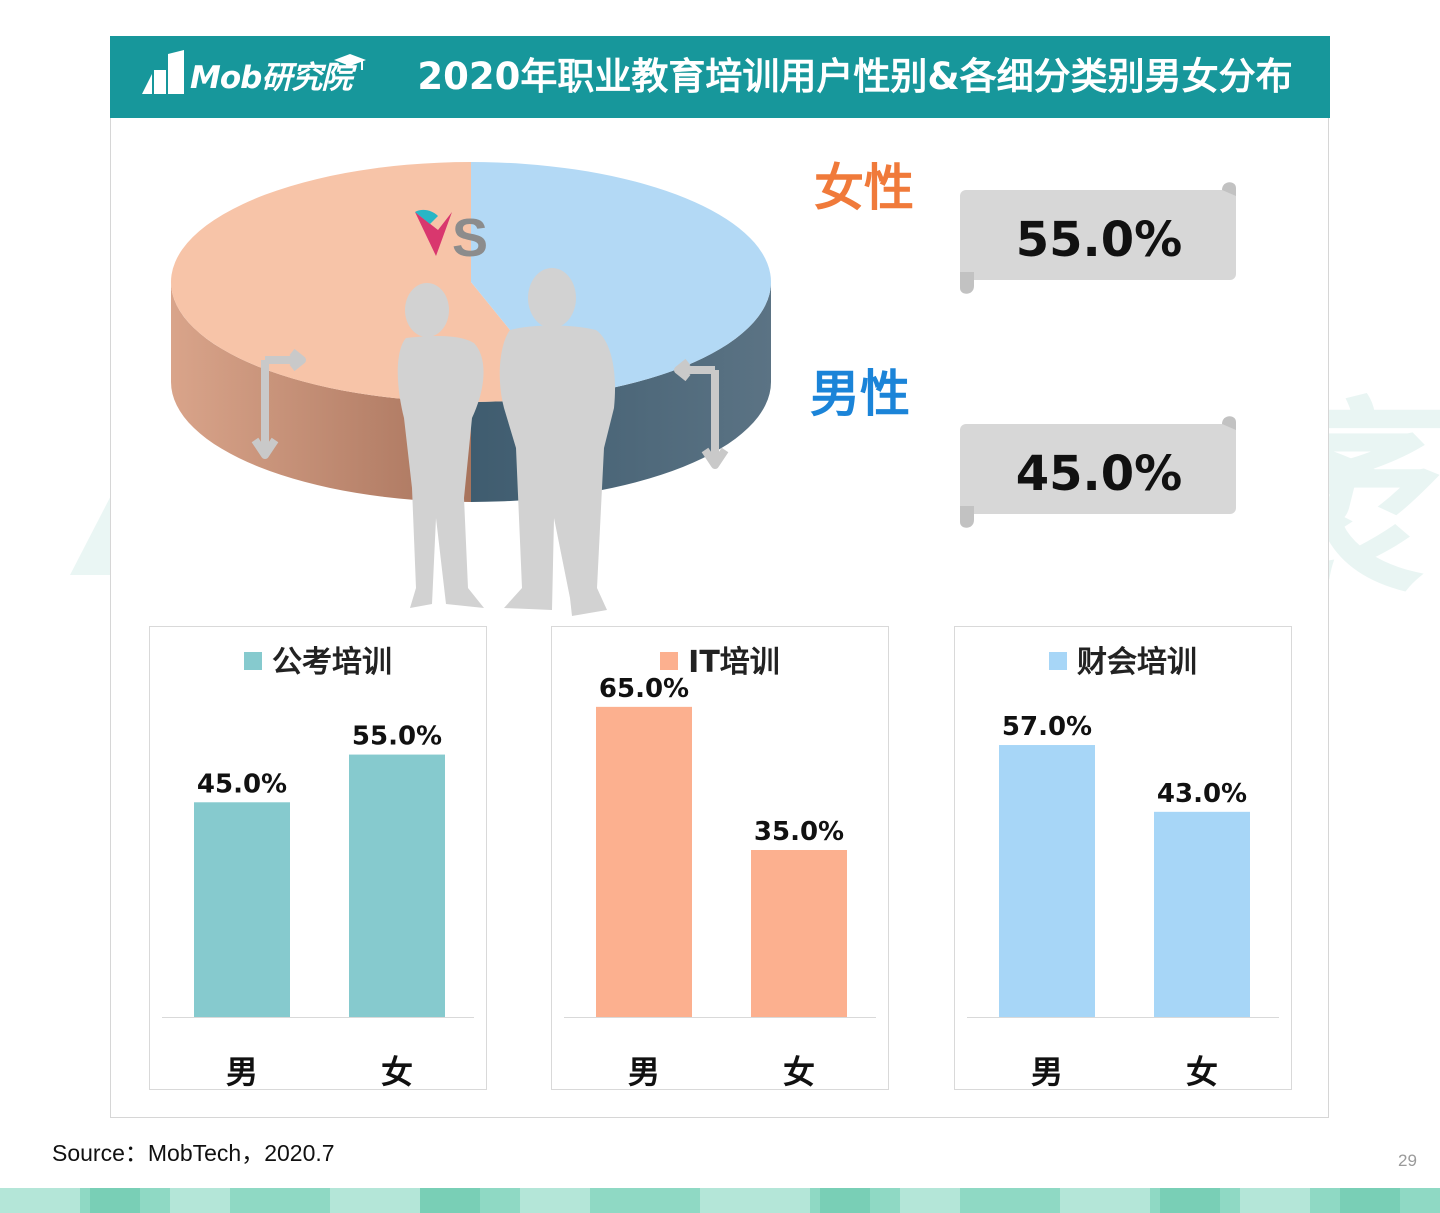  I want to click on chart-panel-gongkao: 公考培训 45.0% 男 55.0% 女, so click(318, 858).